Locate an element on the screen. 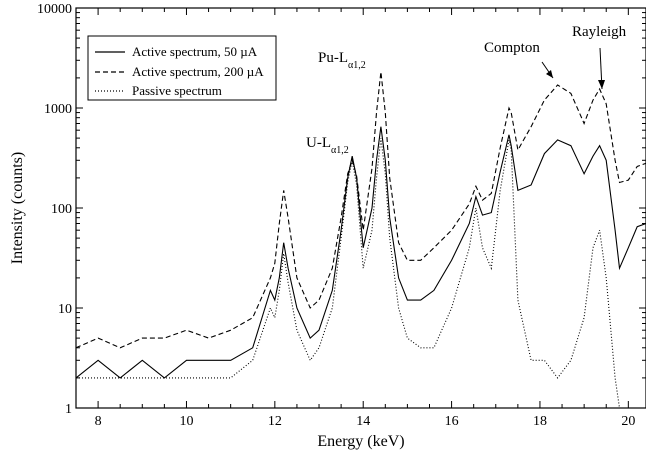 This screenshot has width=646, height=456. y-tick-label: 1 is located at coordinates (68, 409).